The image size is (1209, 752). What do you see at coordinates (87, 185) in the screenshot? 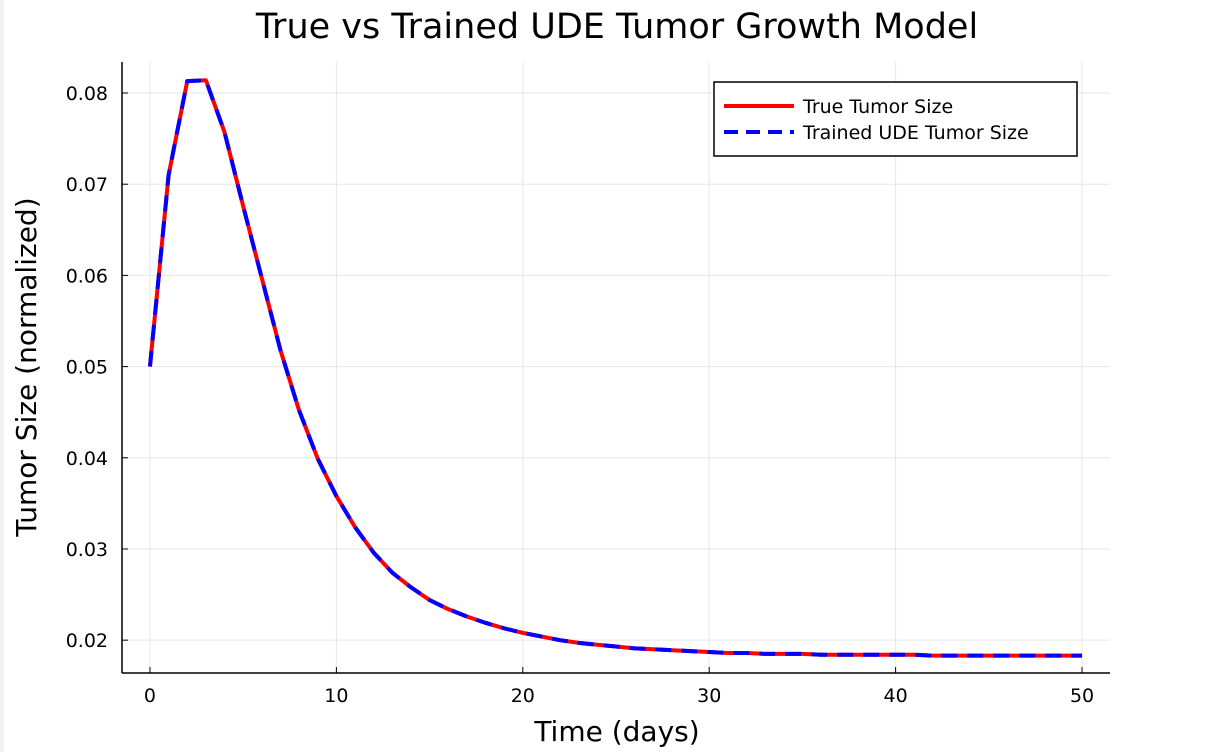
I see `y-tick-label: 0.07` at bounding box center [87, 185].